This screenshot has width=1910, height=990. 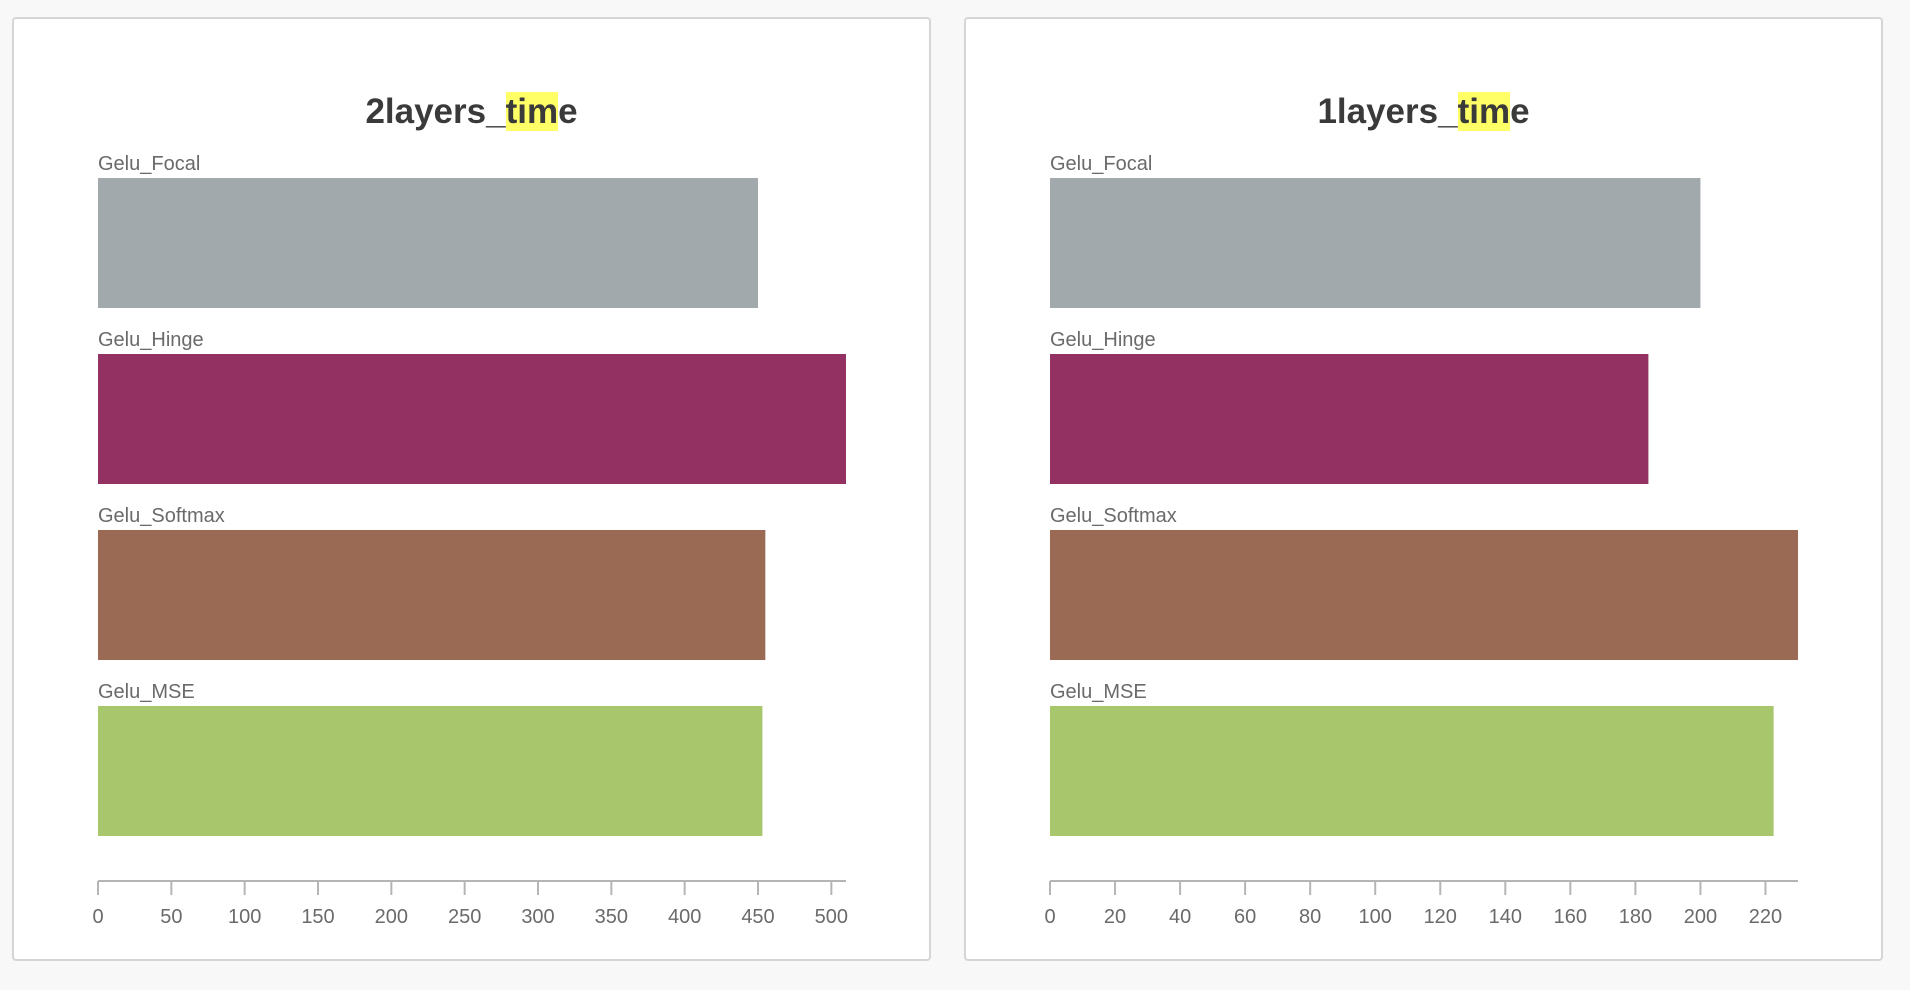 What do you see at coordinates (684, 917) in the screenshot?
I see `x-tick-label: 400` at bounding box center [684, 917].